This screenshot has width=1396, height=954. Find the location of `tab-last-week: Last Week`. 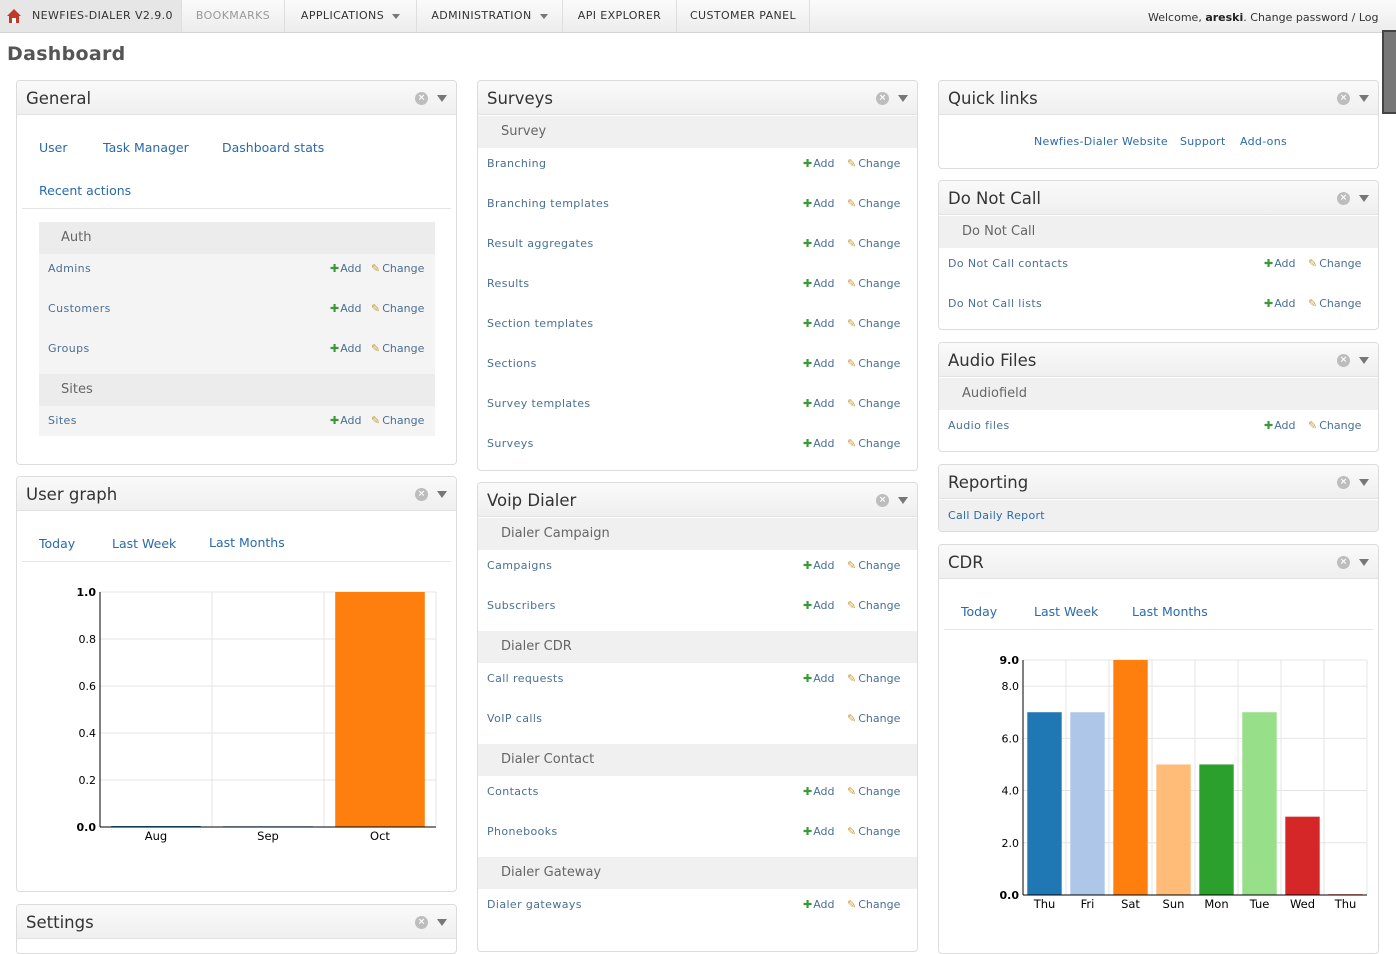

tab-last-week: Last Week is located at coordinates (144, 543).